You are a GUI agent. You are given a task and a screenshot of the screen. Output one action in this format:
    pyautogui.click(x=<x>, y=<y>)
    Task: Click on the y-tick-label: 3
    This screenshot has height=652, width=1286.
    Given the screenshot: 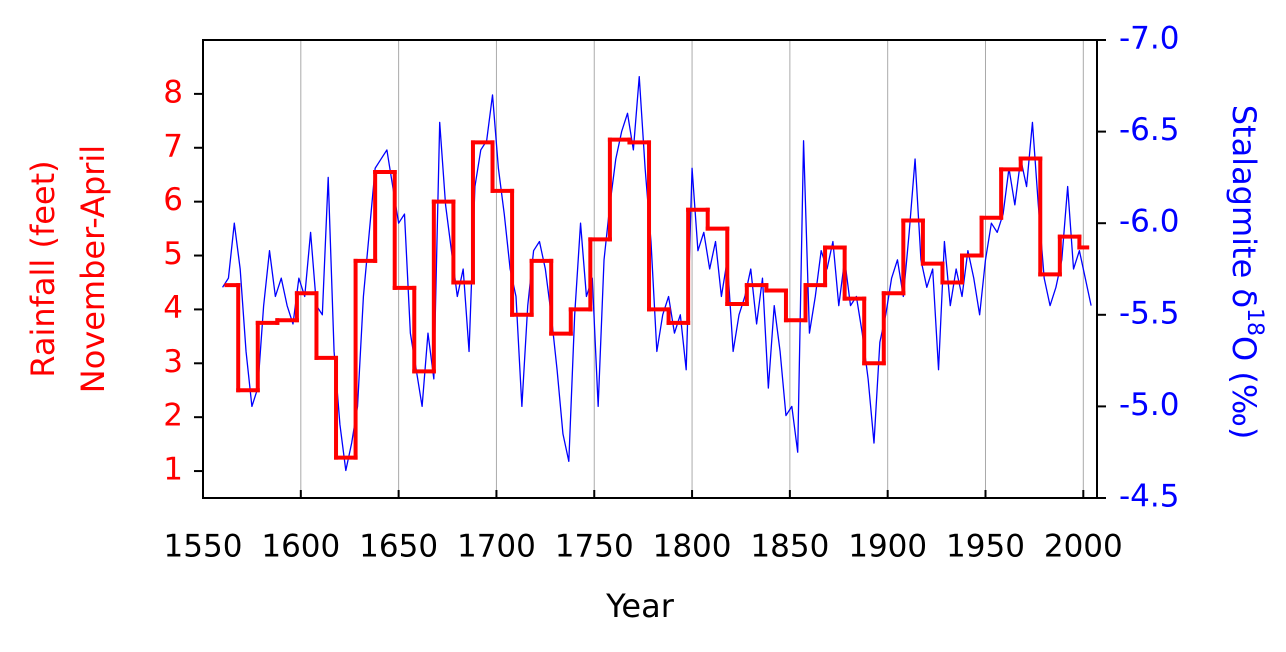 What is the action you would take?
    pyautogui.click(x=173, y=362)
    